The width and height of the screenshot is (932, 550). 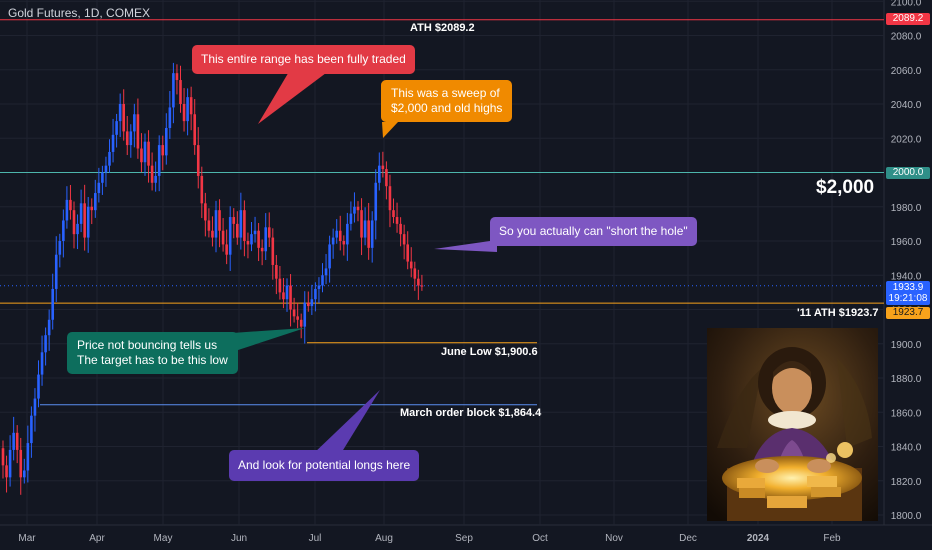 What do you see at coordinates (315, 538) in the screenshot?
I see `time-tick-label: Jul` at bounding box center [315, 538].